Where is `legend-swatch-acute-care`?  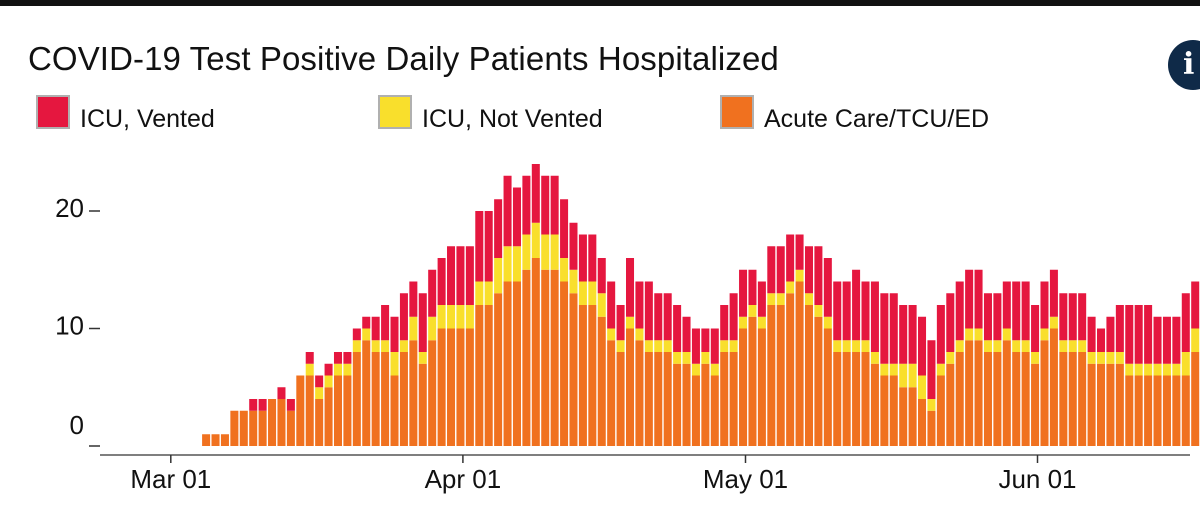 legend-swatch-acute-care is located at coordinates (737, 112).